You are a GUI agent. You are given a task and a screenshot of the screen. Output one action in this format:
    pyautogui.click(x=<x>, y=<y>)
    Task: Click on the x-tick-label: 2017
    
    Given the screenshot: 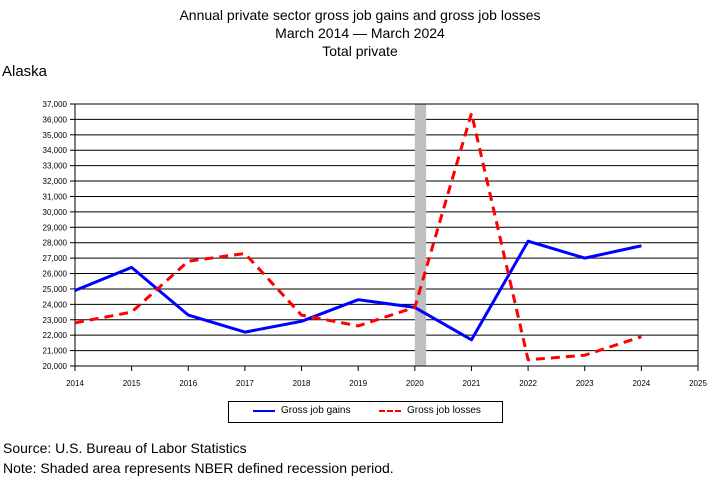 What is the action you would take?
    pyautogui.click(x=245, y=383)
    